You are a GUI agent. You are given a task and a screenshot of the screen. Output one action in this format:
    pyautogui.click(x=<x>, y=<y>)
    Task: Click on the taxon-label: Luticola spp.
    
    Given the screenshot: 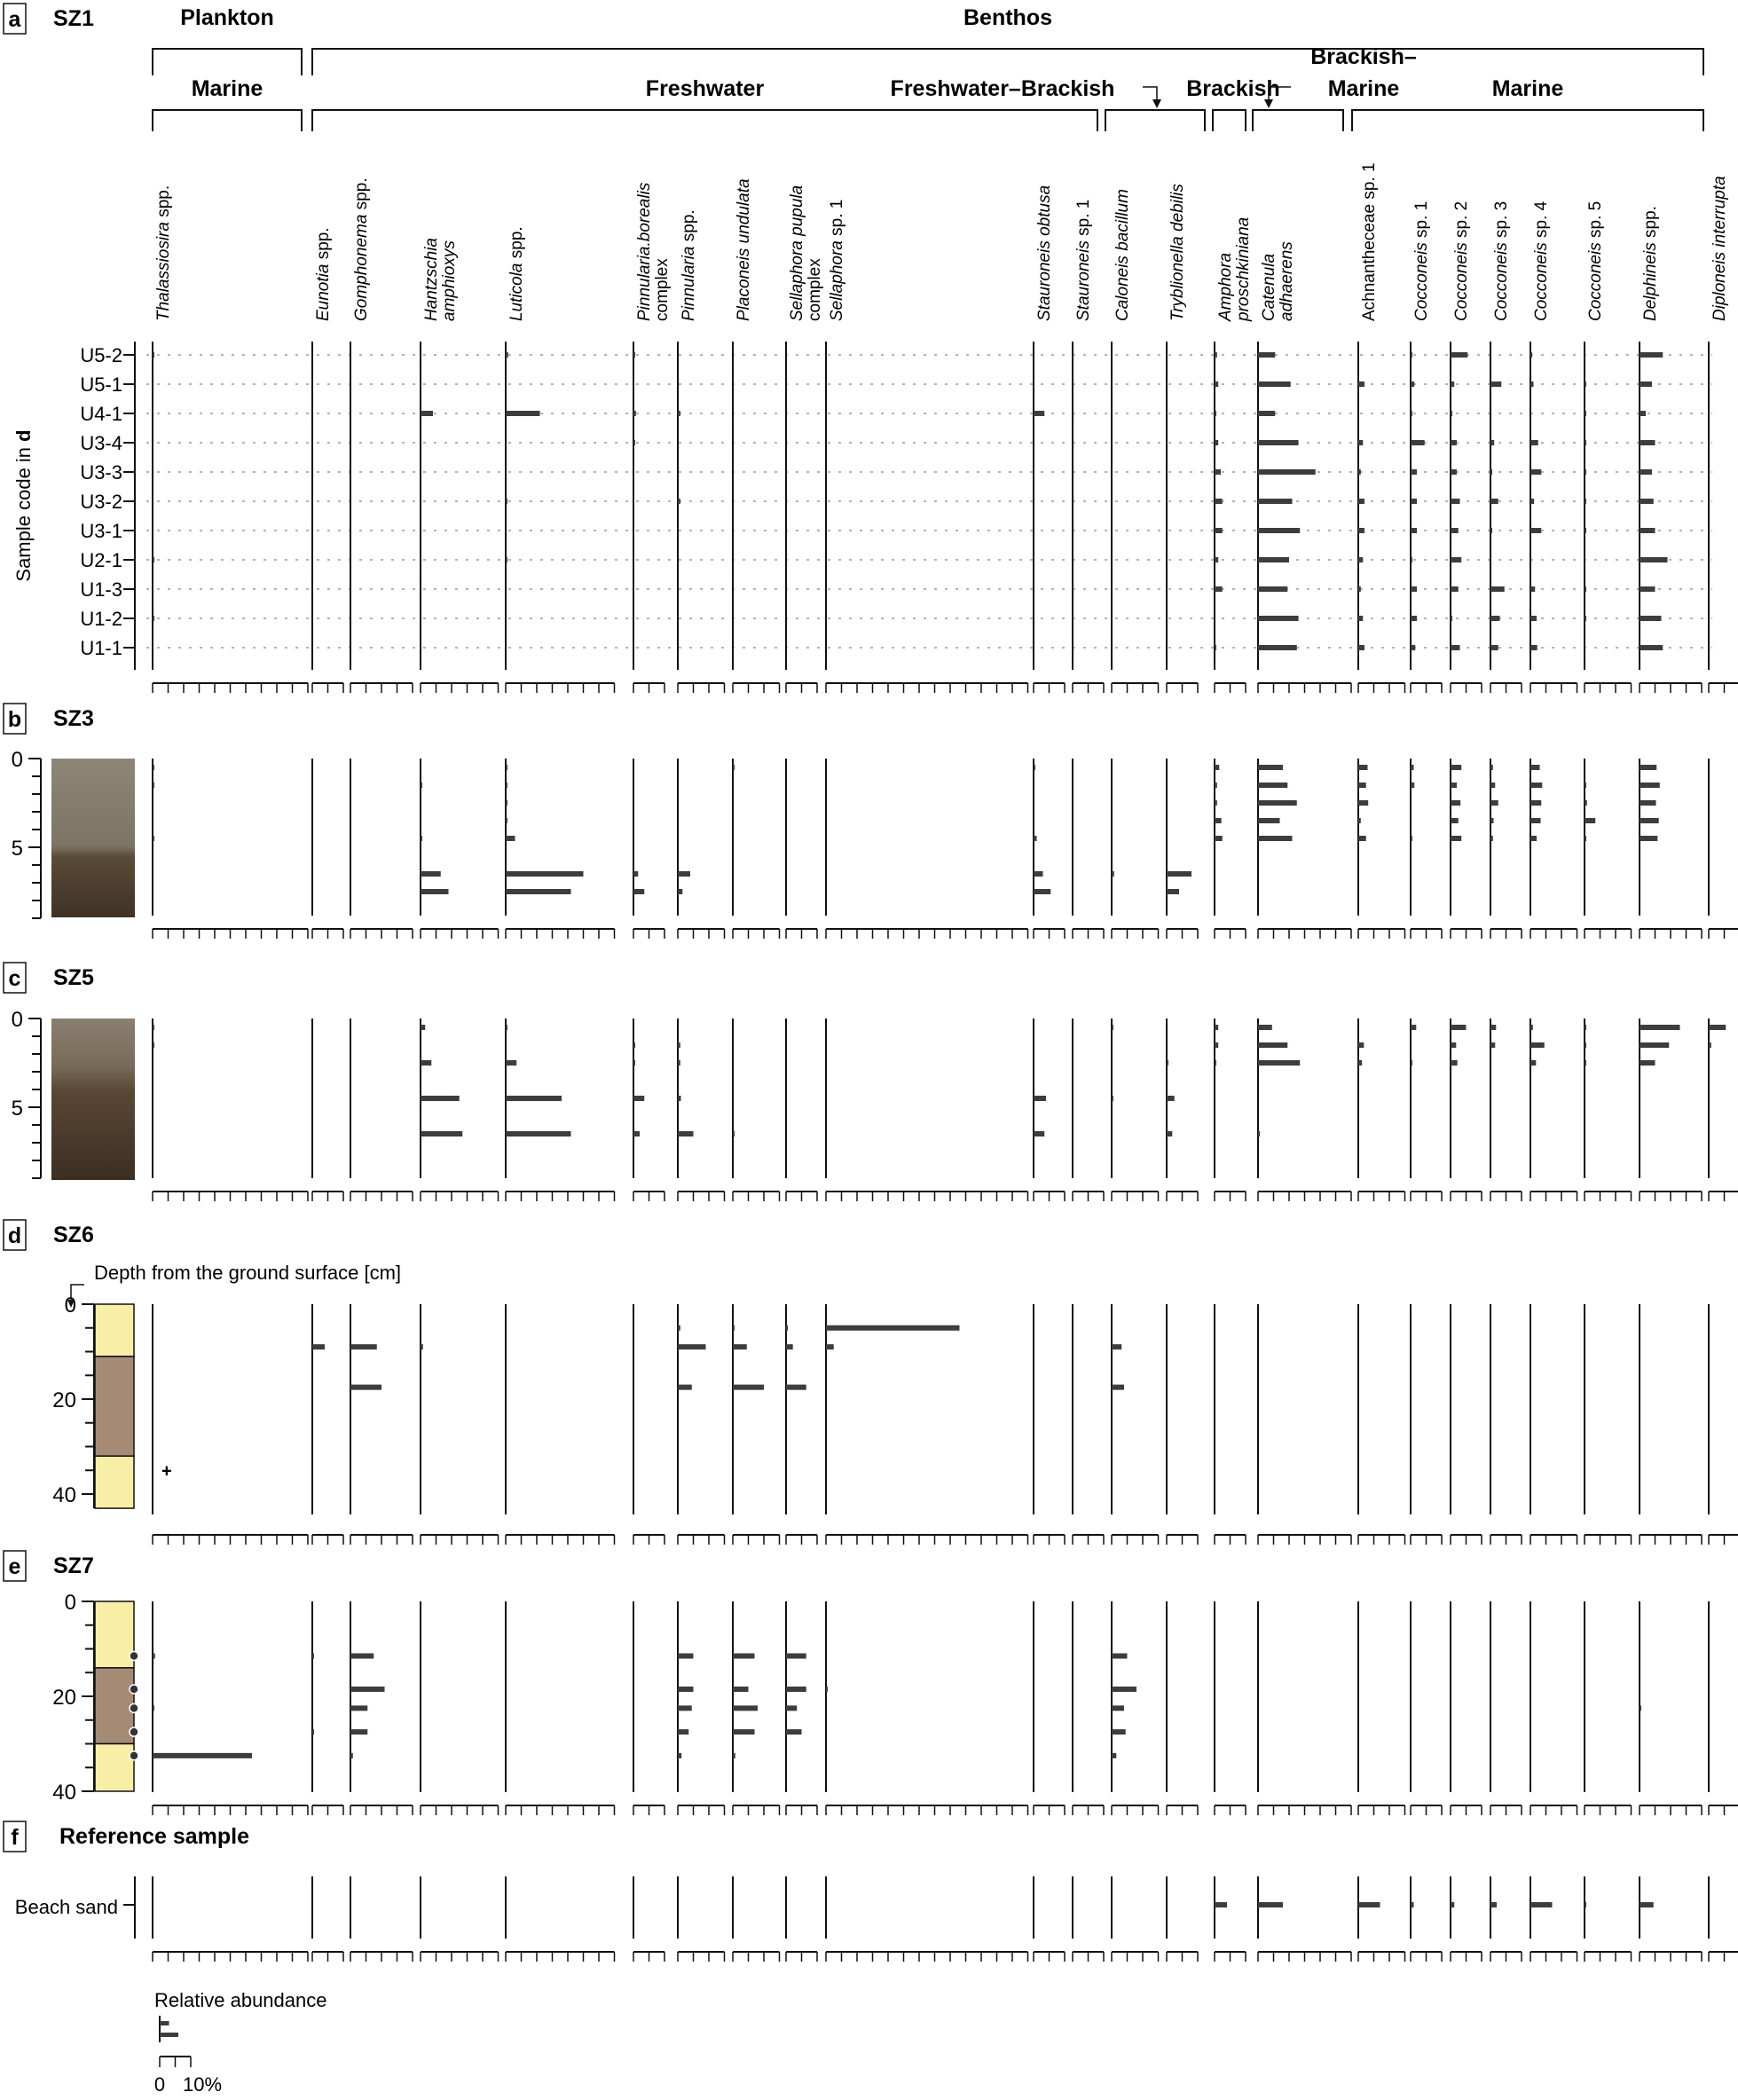 What is the action you would take?
    pyautogui.click(x=516, y=273)
    